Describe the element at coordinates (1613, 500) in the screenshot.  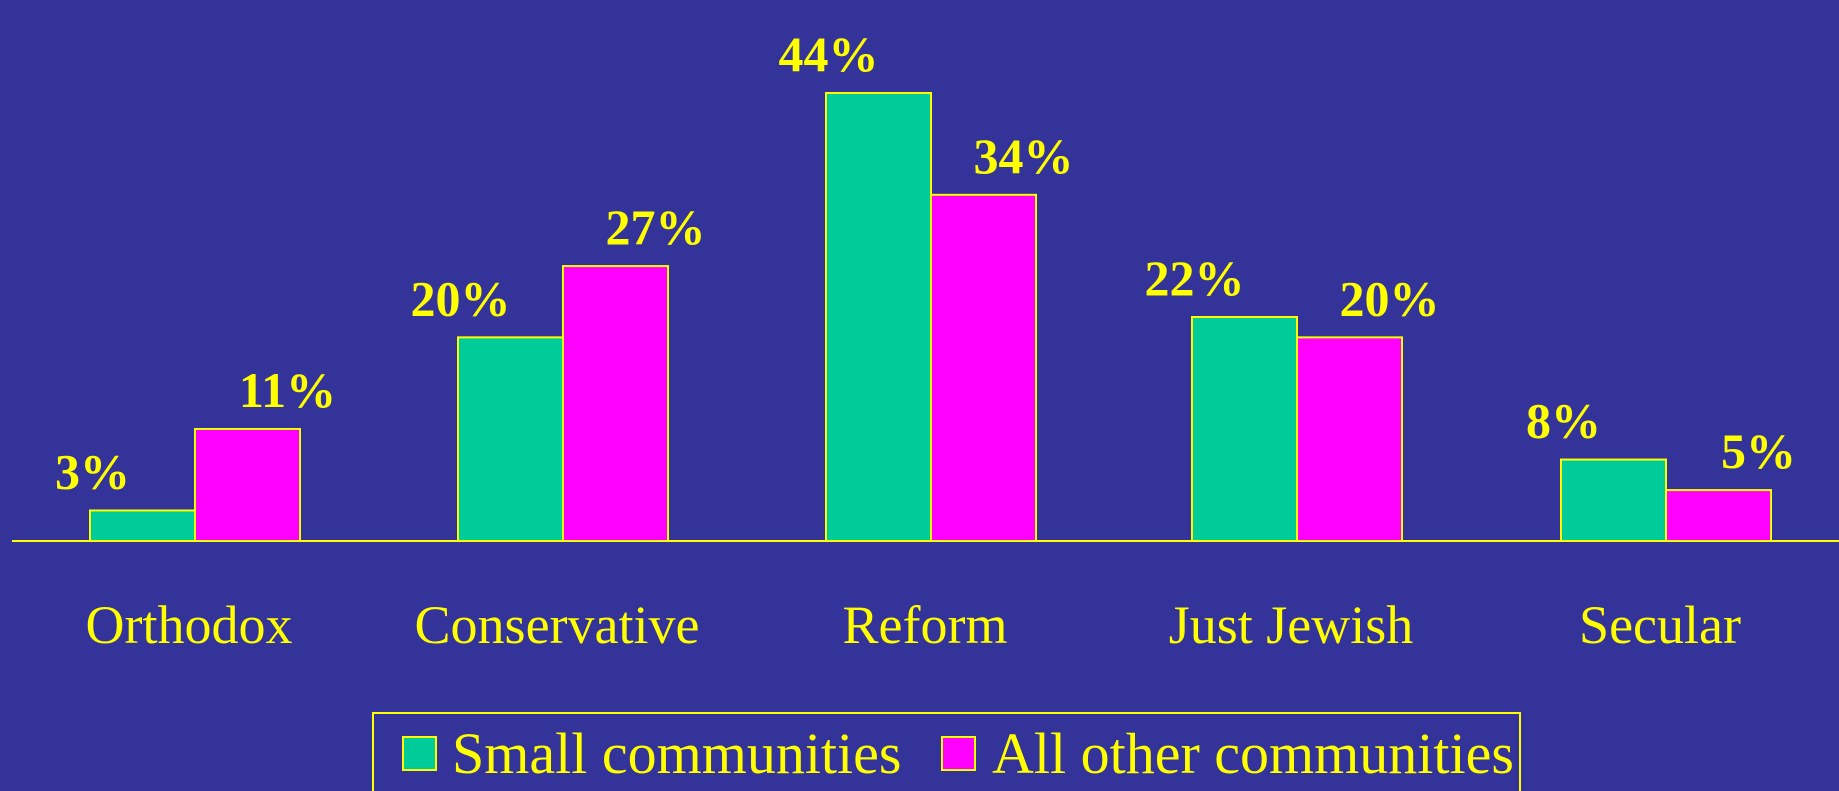
I see `bar-secular-small` at that location.